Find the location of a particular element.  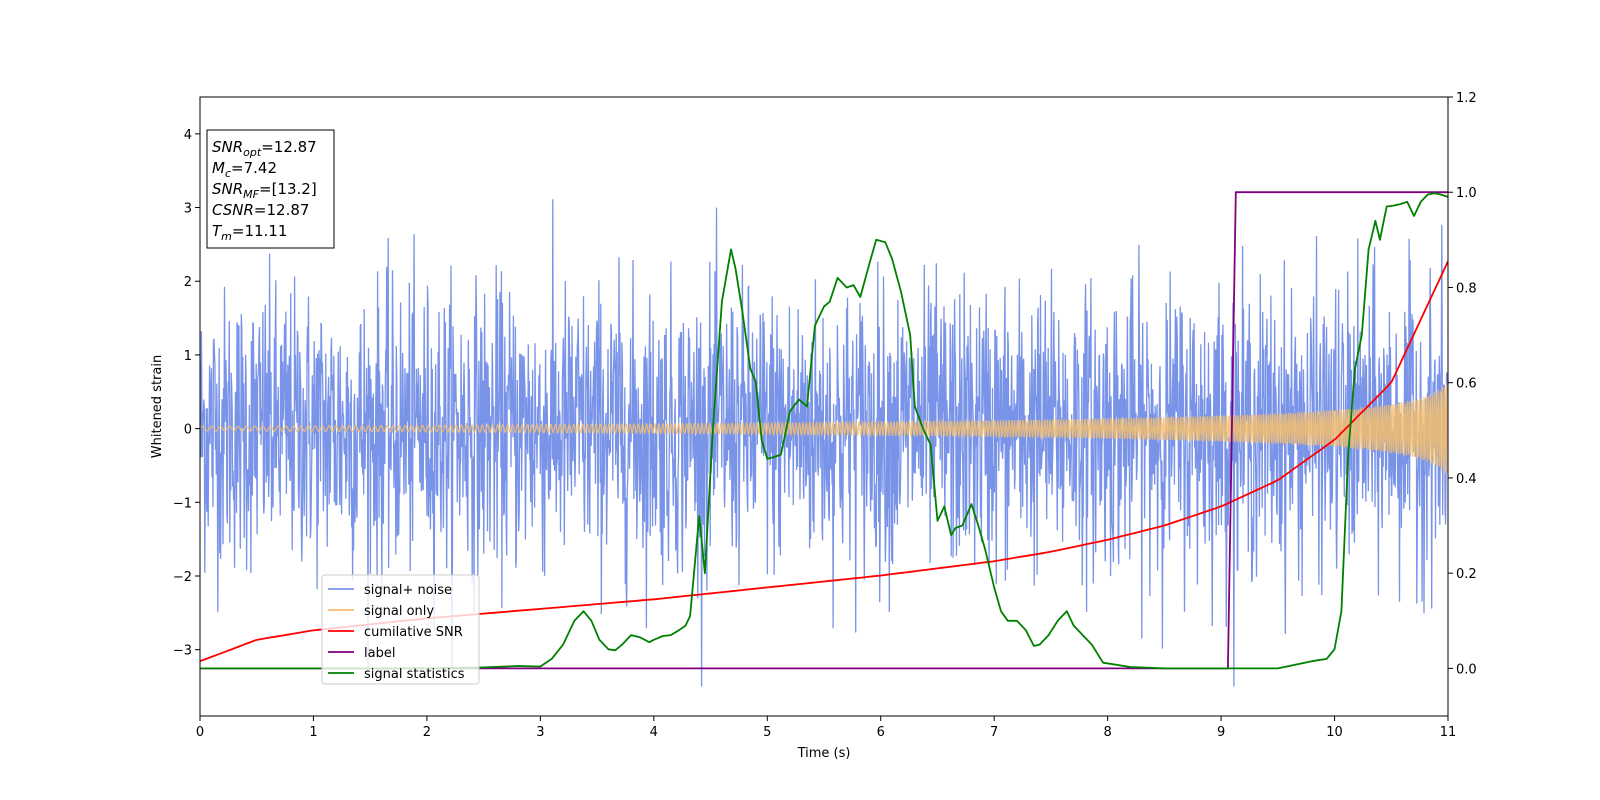

y-tick-label: 4 is located at coordinates (188, 135).